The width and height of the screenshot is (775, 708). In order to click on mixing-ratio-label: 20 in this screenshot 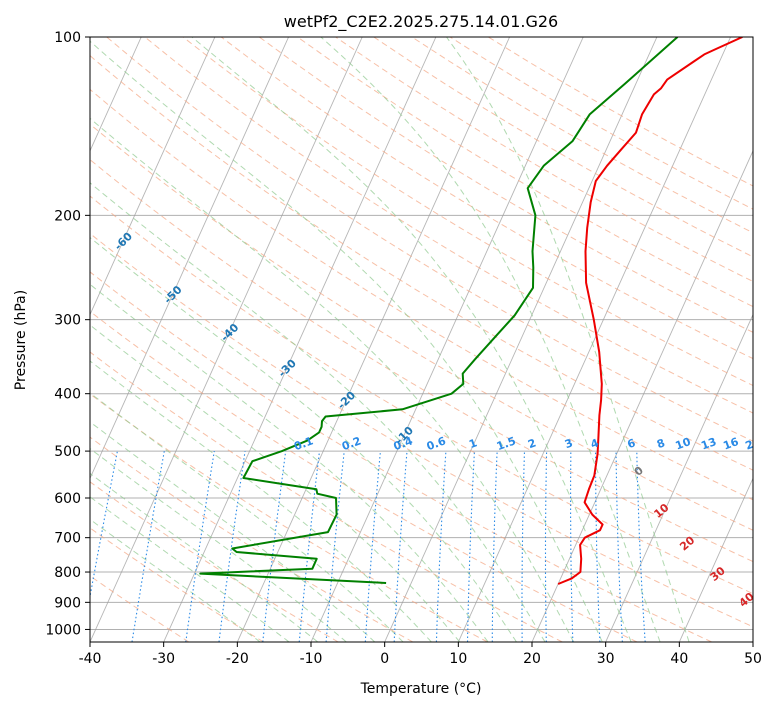, I will do `click(753, 444)`.